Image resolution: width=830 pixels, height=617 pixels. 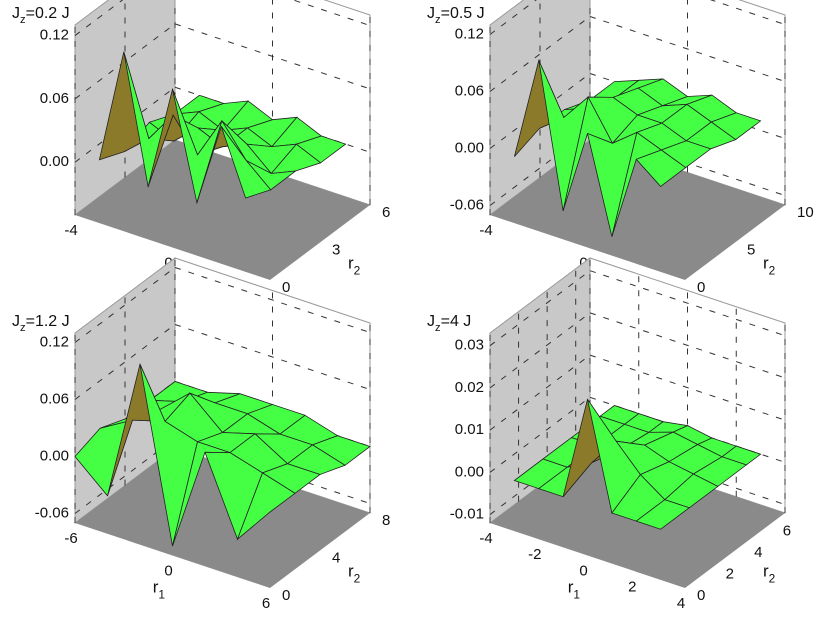 What do you see at coordinates (48, 321) in the screenshot?
I see `panel-title-rest: =1.2 J` at bounding box center [48, 321].